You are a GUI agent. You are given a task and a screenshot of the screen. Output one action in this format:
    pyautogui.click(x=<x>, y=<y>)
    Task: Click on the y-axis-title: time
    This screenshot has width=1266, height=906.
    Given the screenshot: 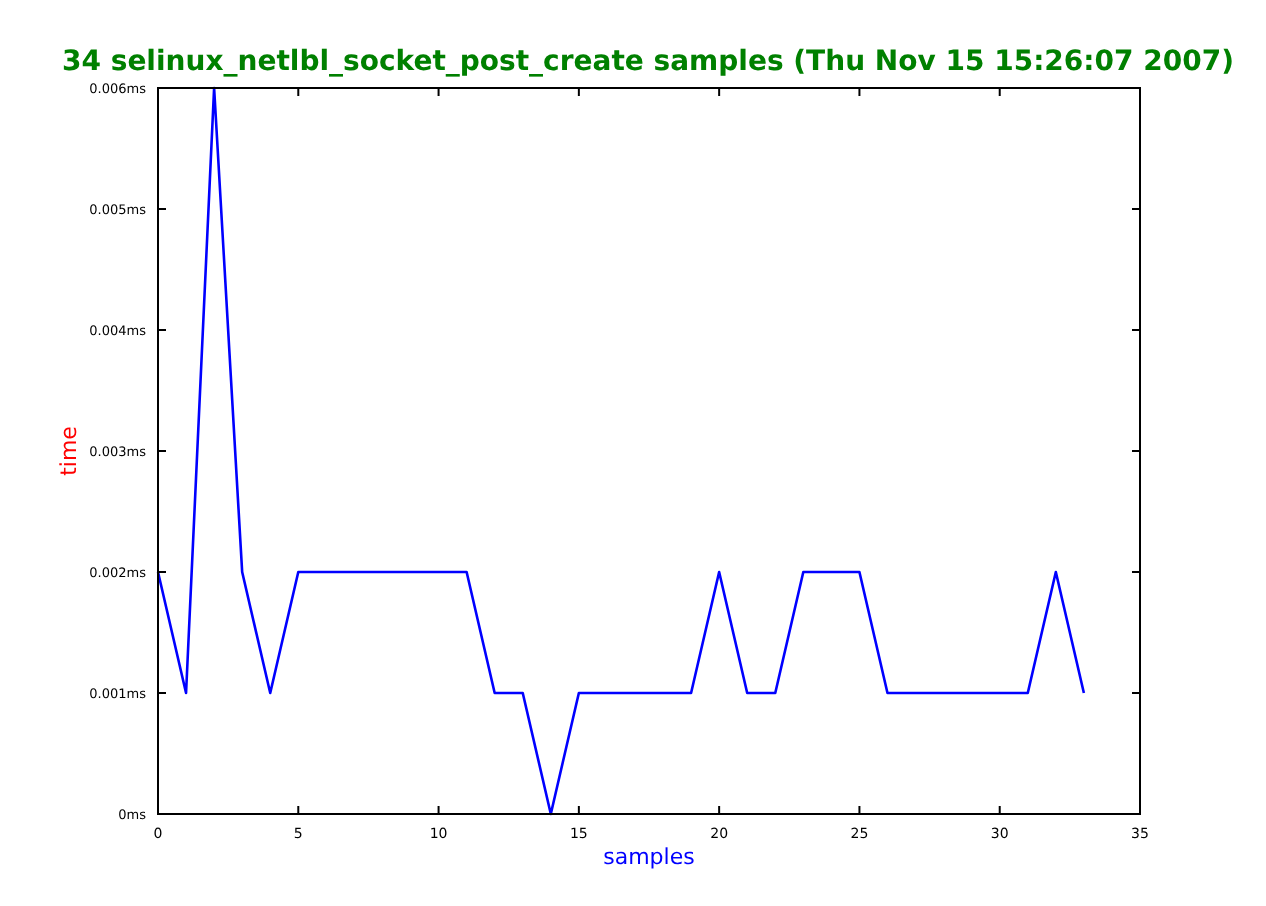 What is the action you would take?
    pyautogui.click(x=69, y=450)
    